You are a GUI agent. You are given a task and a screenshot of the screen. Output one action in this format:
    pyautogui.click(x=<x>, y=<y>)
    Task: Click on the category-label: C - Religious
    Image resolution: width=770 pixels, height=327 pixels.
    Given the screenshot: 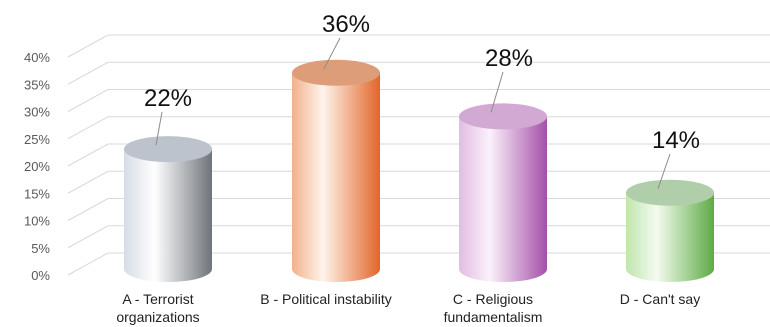 What is the action you would take?
    pyautogui.click(x=493, y=299)
    